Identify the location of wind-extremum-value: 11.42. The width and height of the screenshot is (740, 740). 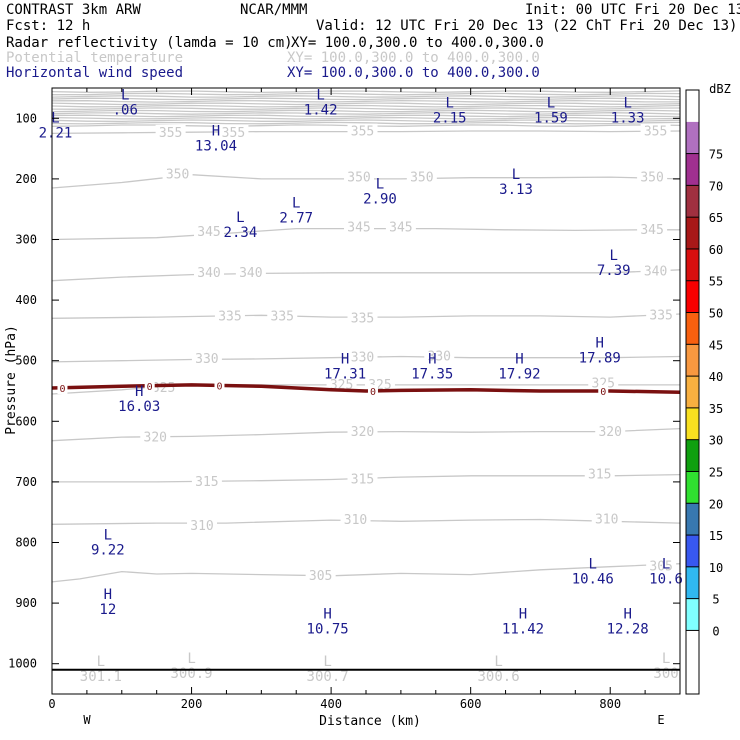
(523, 629).